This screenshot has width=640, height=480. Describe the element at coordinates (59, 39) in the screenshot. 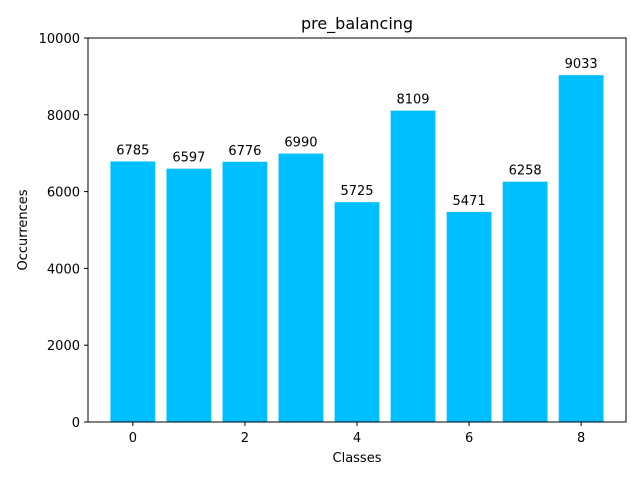

I see `y-tick-label: 10000` at that location.